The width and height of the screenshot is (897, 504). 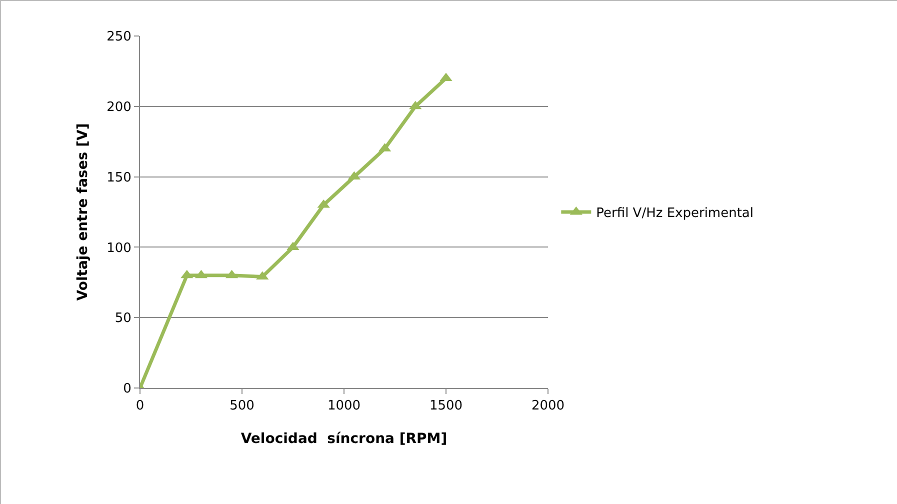 I want to click on x-tick-label: 1000, so click(x=344, y=406).